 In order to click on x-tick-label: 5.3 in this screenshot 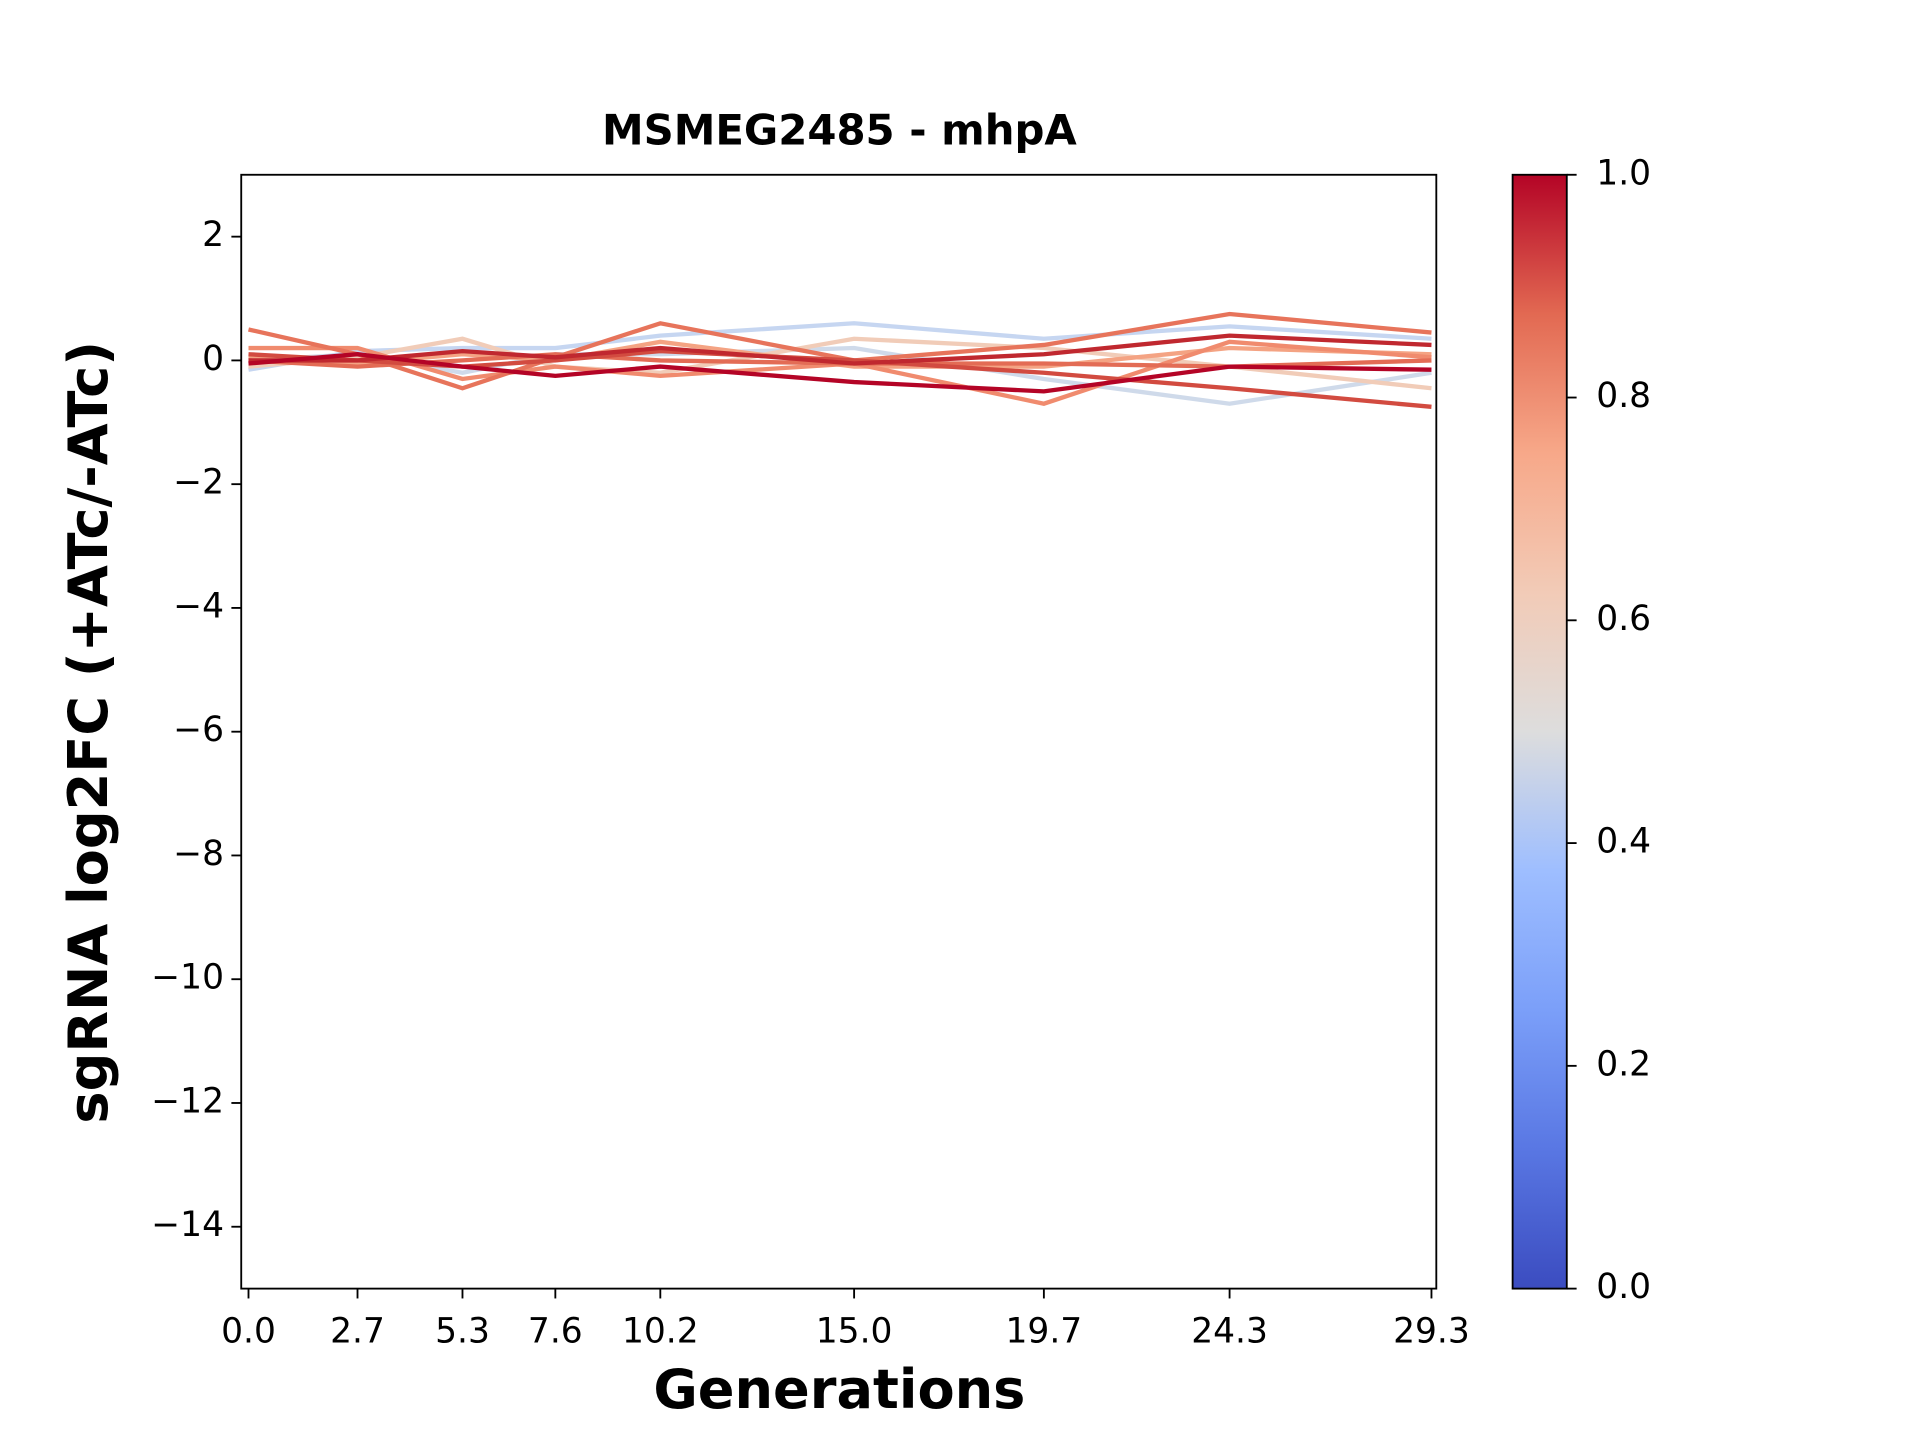, I will do `click(462, 1331)`.